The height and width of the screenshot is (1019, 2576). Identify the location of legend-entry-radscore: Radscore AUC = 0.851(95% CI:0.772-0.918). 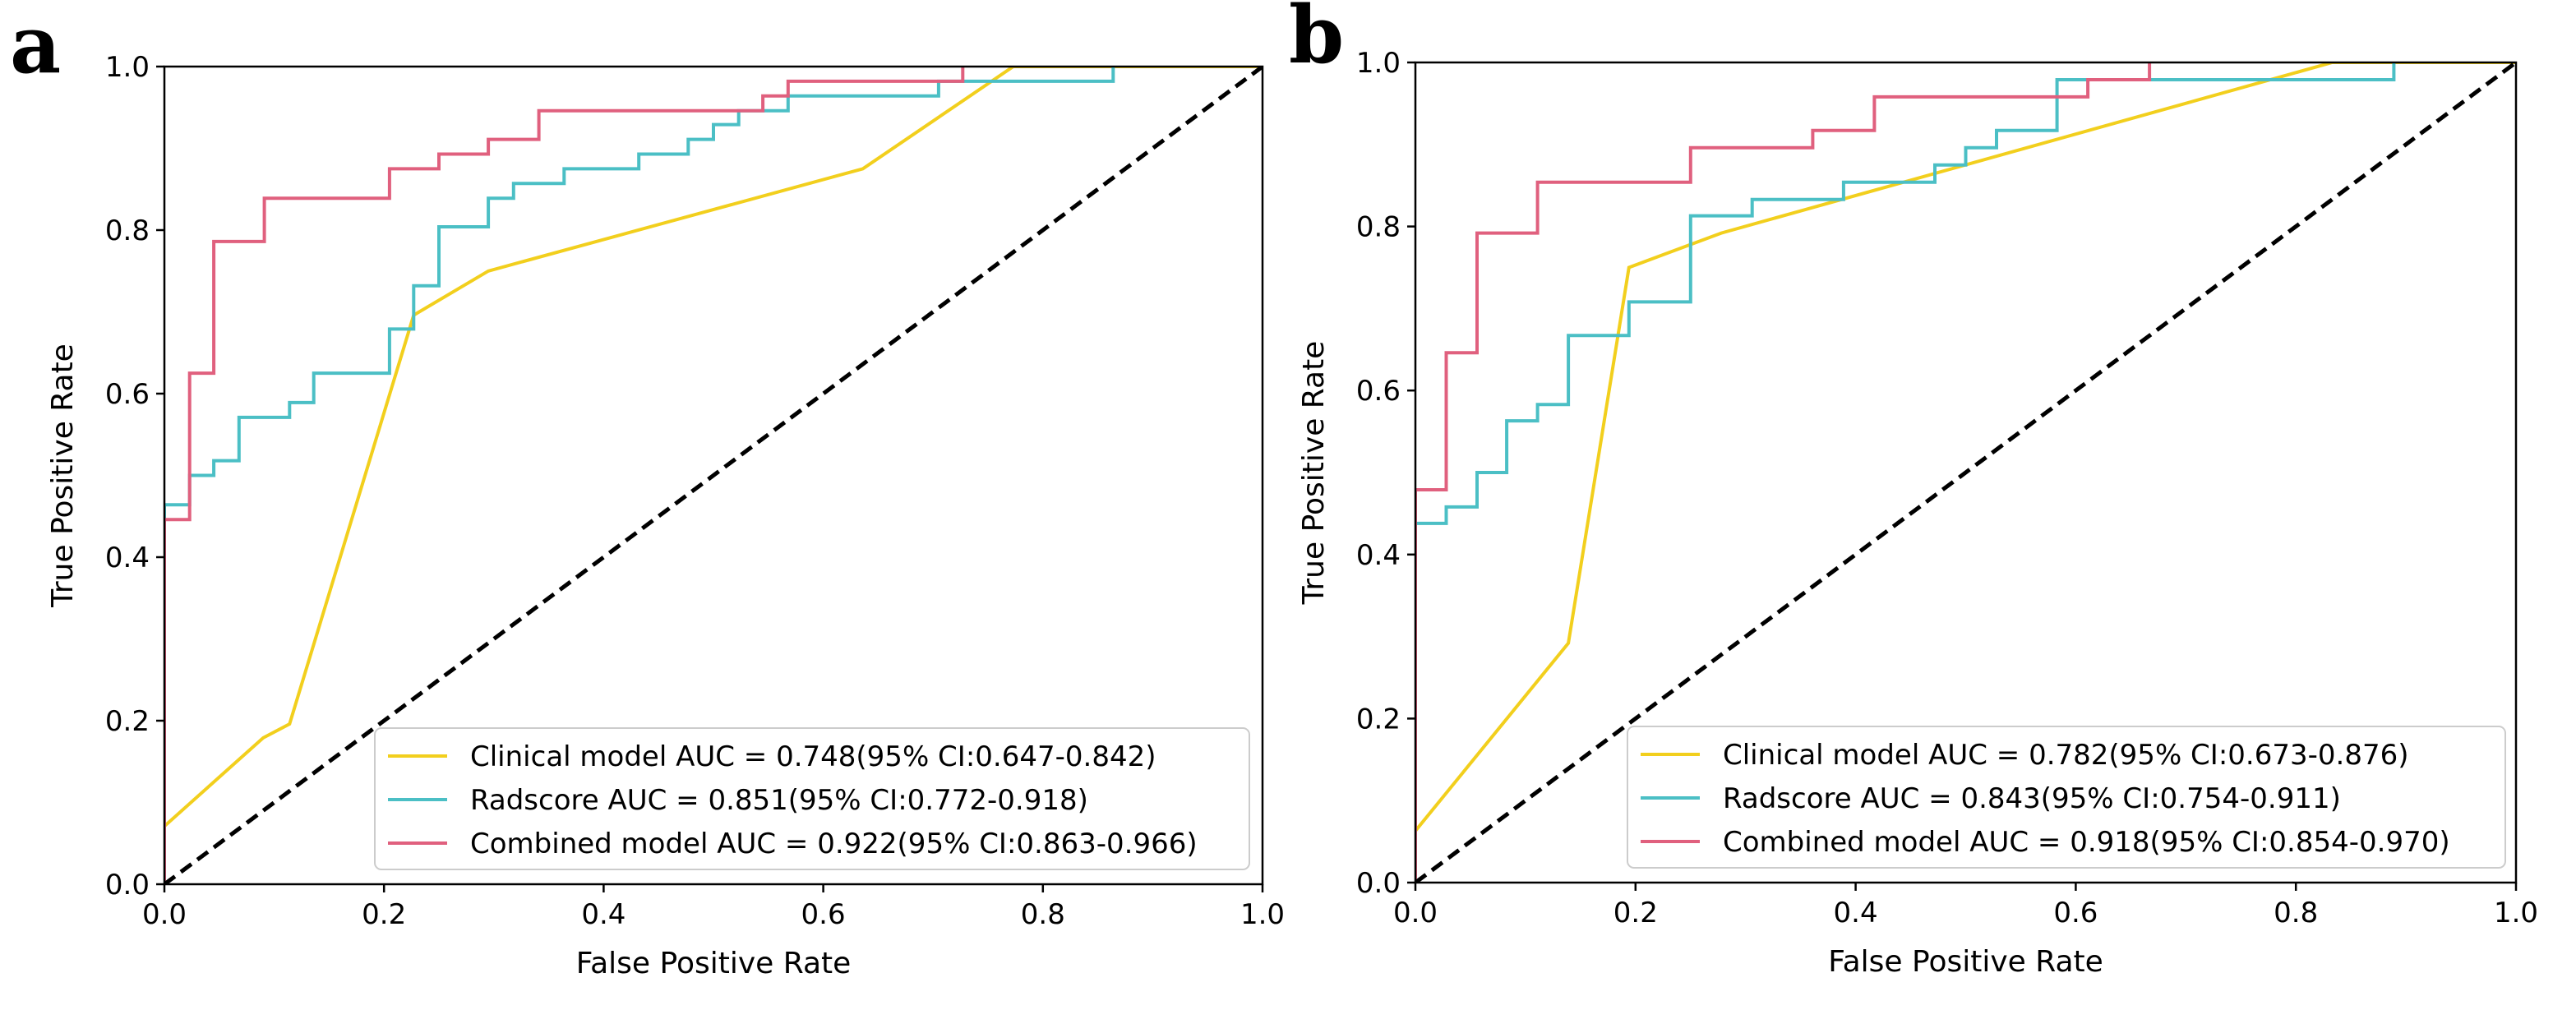
(779, 800).